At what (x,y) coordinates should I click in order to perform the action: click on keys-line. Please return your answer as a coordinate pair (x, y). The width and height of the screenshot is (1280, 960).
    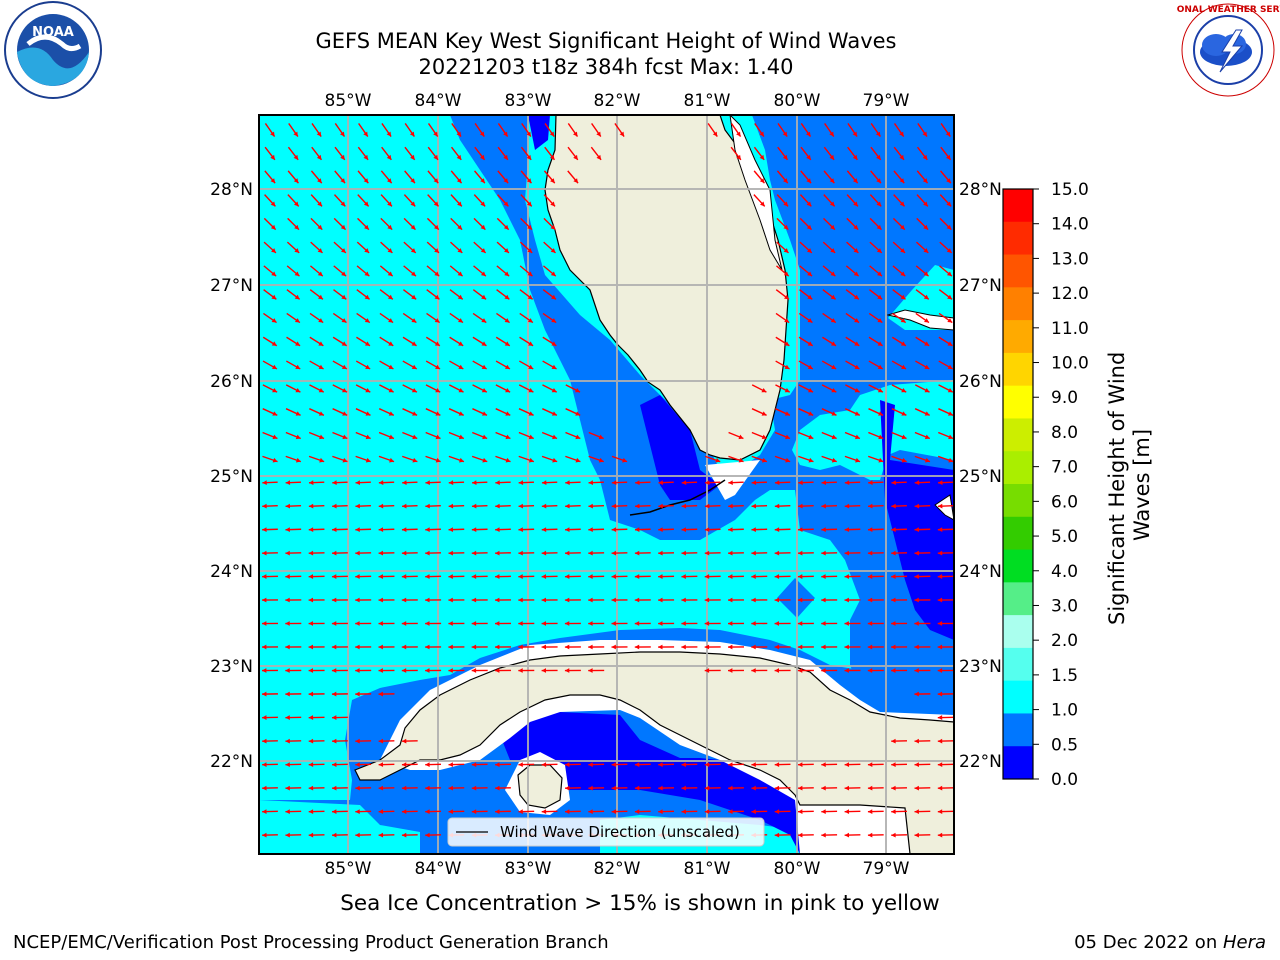
    Looking at the image, I should click on (677, 497).